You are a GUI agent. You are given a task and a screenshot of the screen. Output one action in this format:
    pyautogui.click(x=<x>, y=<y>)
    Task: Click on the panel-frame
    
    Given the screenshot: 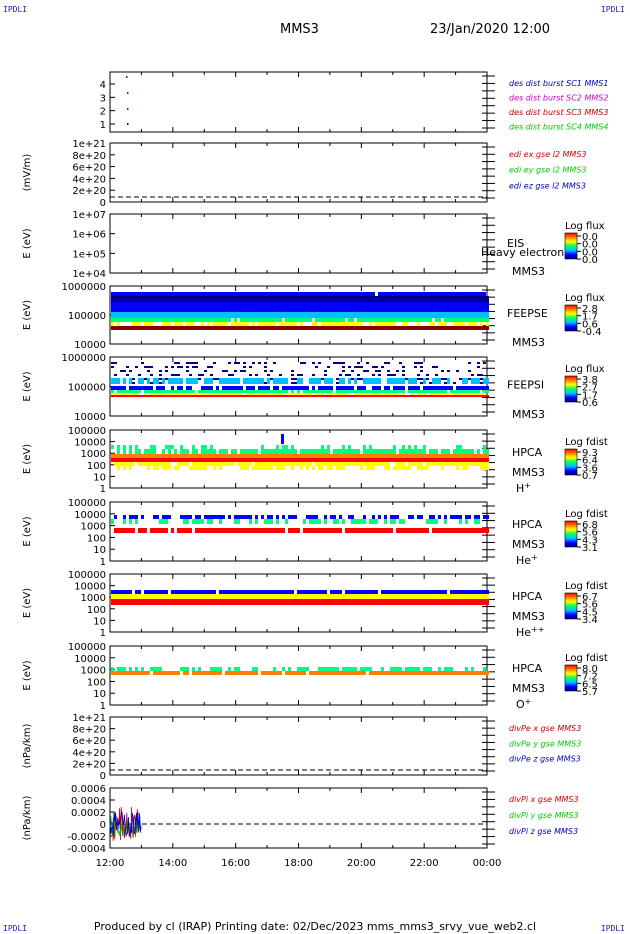 What is the action you would take?
    pyautogui.click(x=298, y=818)
    